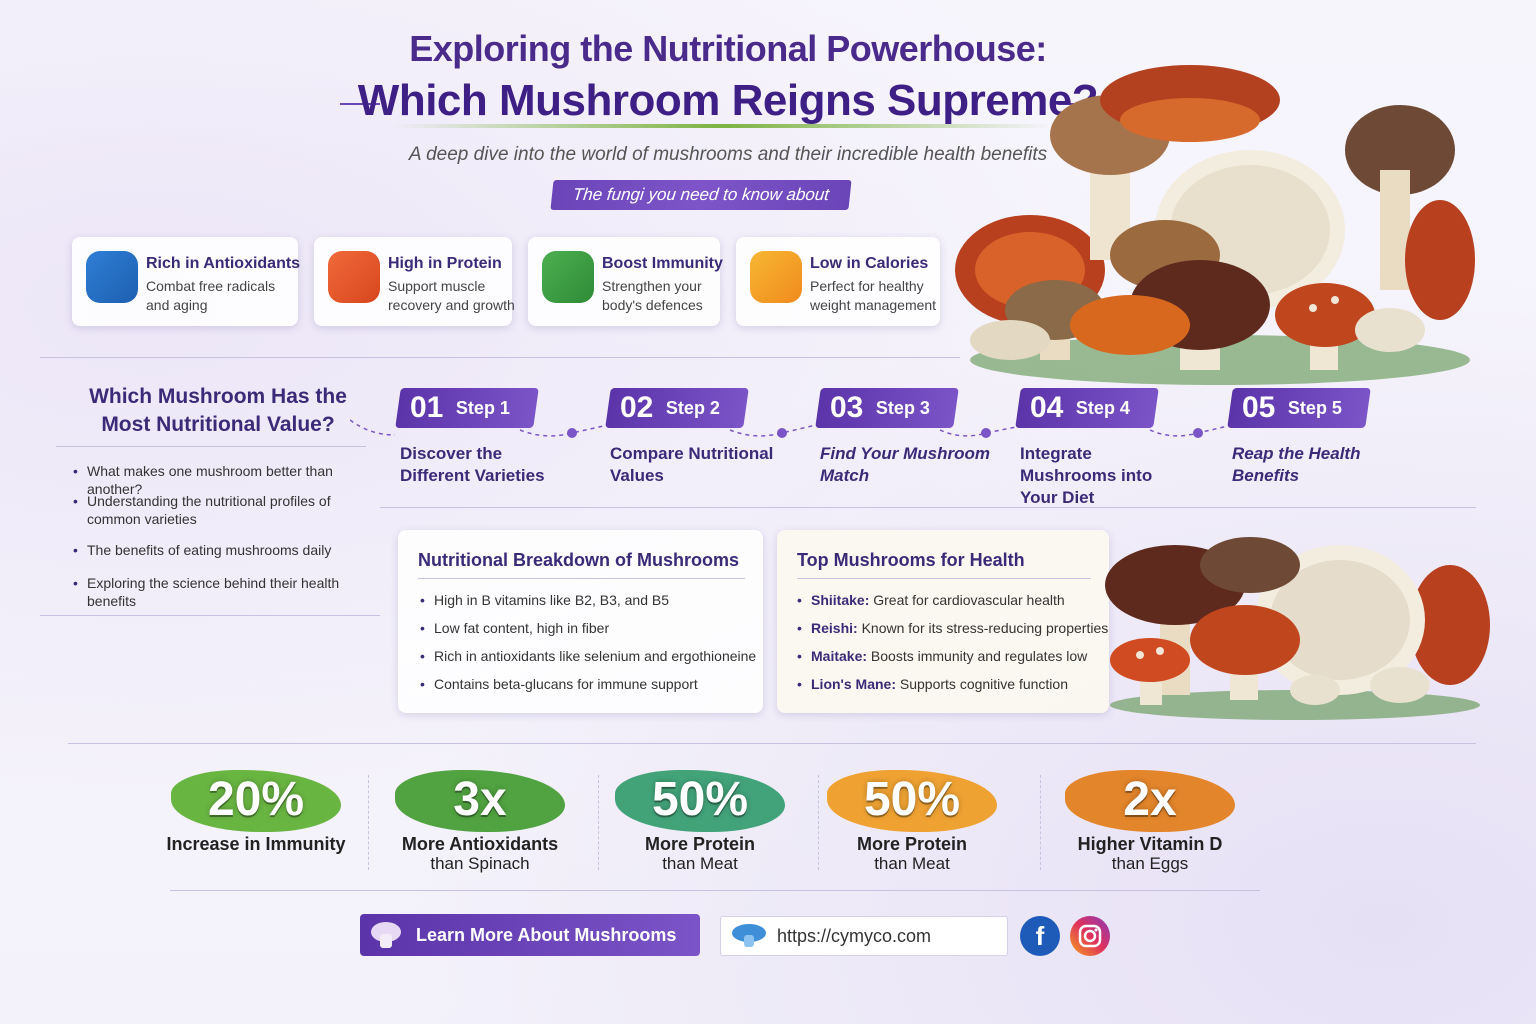 The image size is (1536, 1024). I want to click on step-text: Discover the Different Varieties, so click(472, 464).